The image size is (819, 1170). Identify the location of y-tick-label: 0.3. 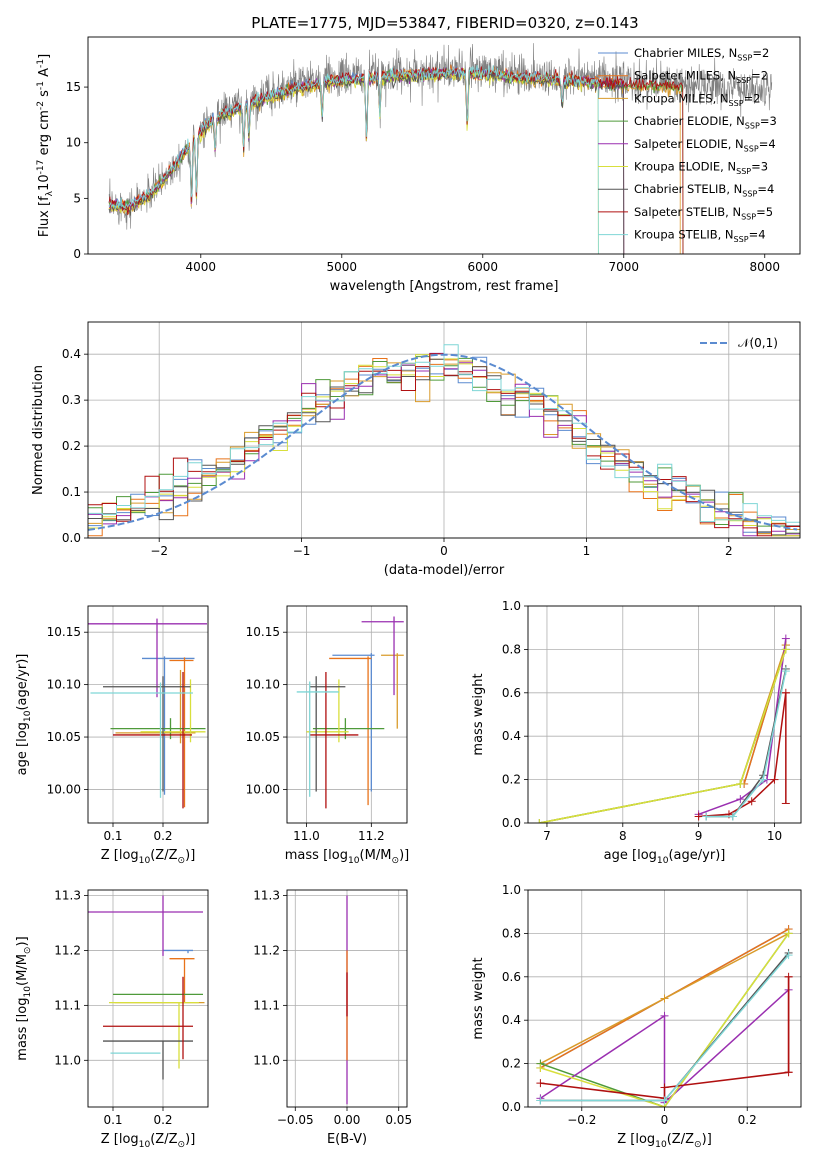
(71, 400).